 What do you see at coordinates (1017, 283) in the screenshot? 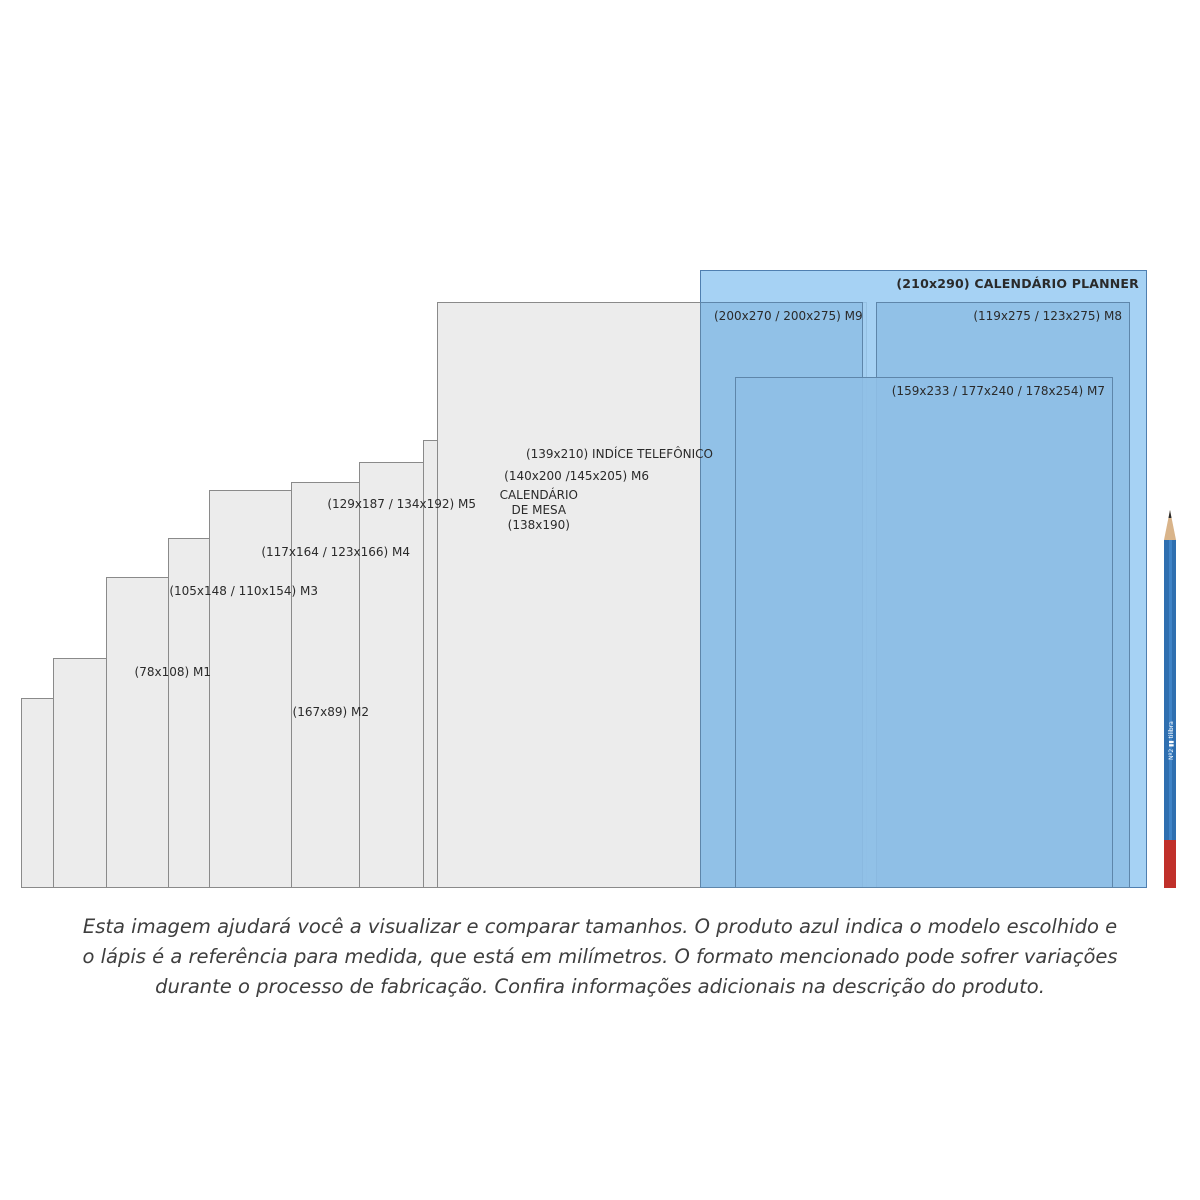
I see `format-label-planner: (210x290) CALENDÁRIO PLANNER` at bounding box center [1017, 283].